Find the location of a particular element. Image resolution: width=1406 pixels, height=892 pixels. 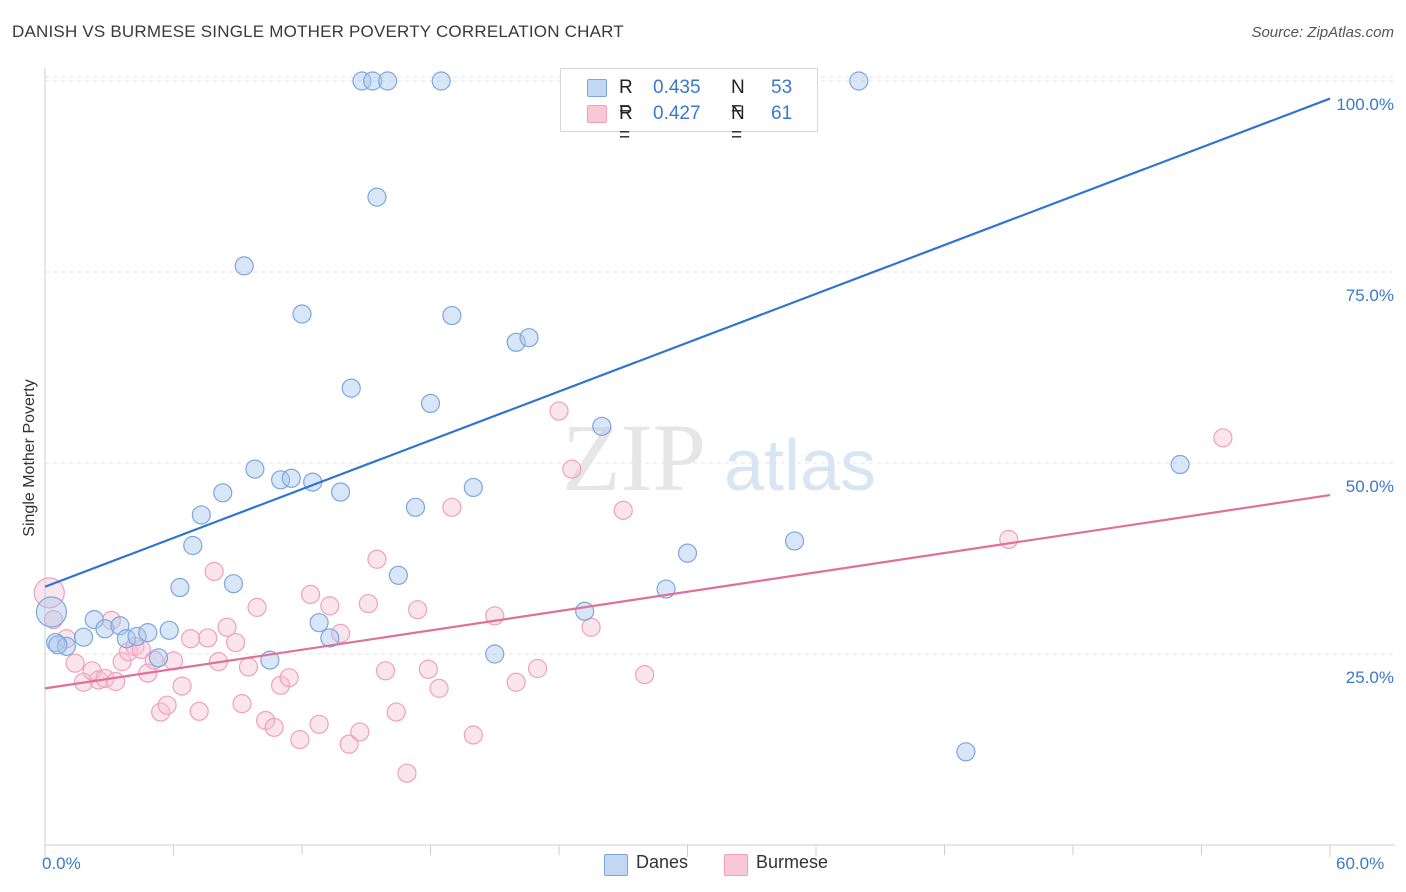

burmese-n-label: N = is located at coordinates (738, 124).